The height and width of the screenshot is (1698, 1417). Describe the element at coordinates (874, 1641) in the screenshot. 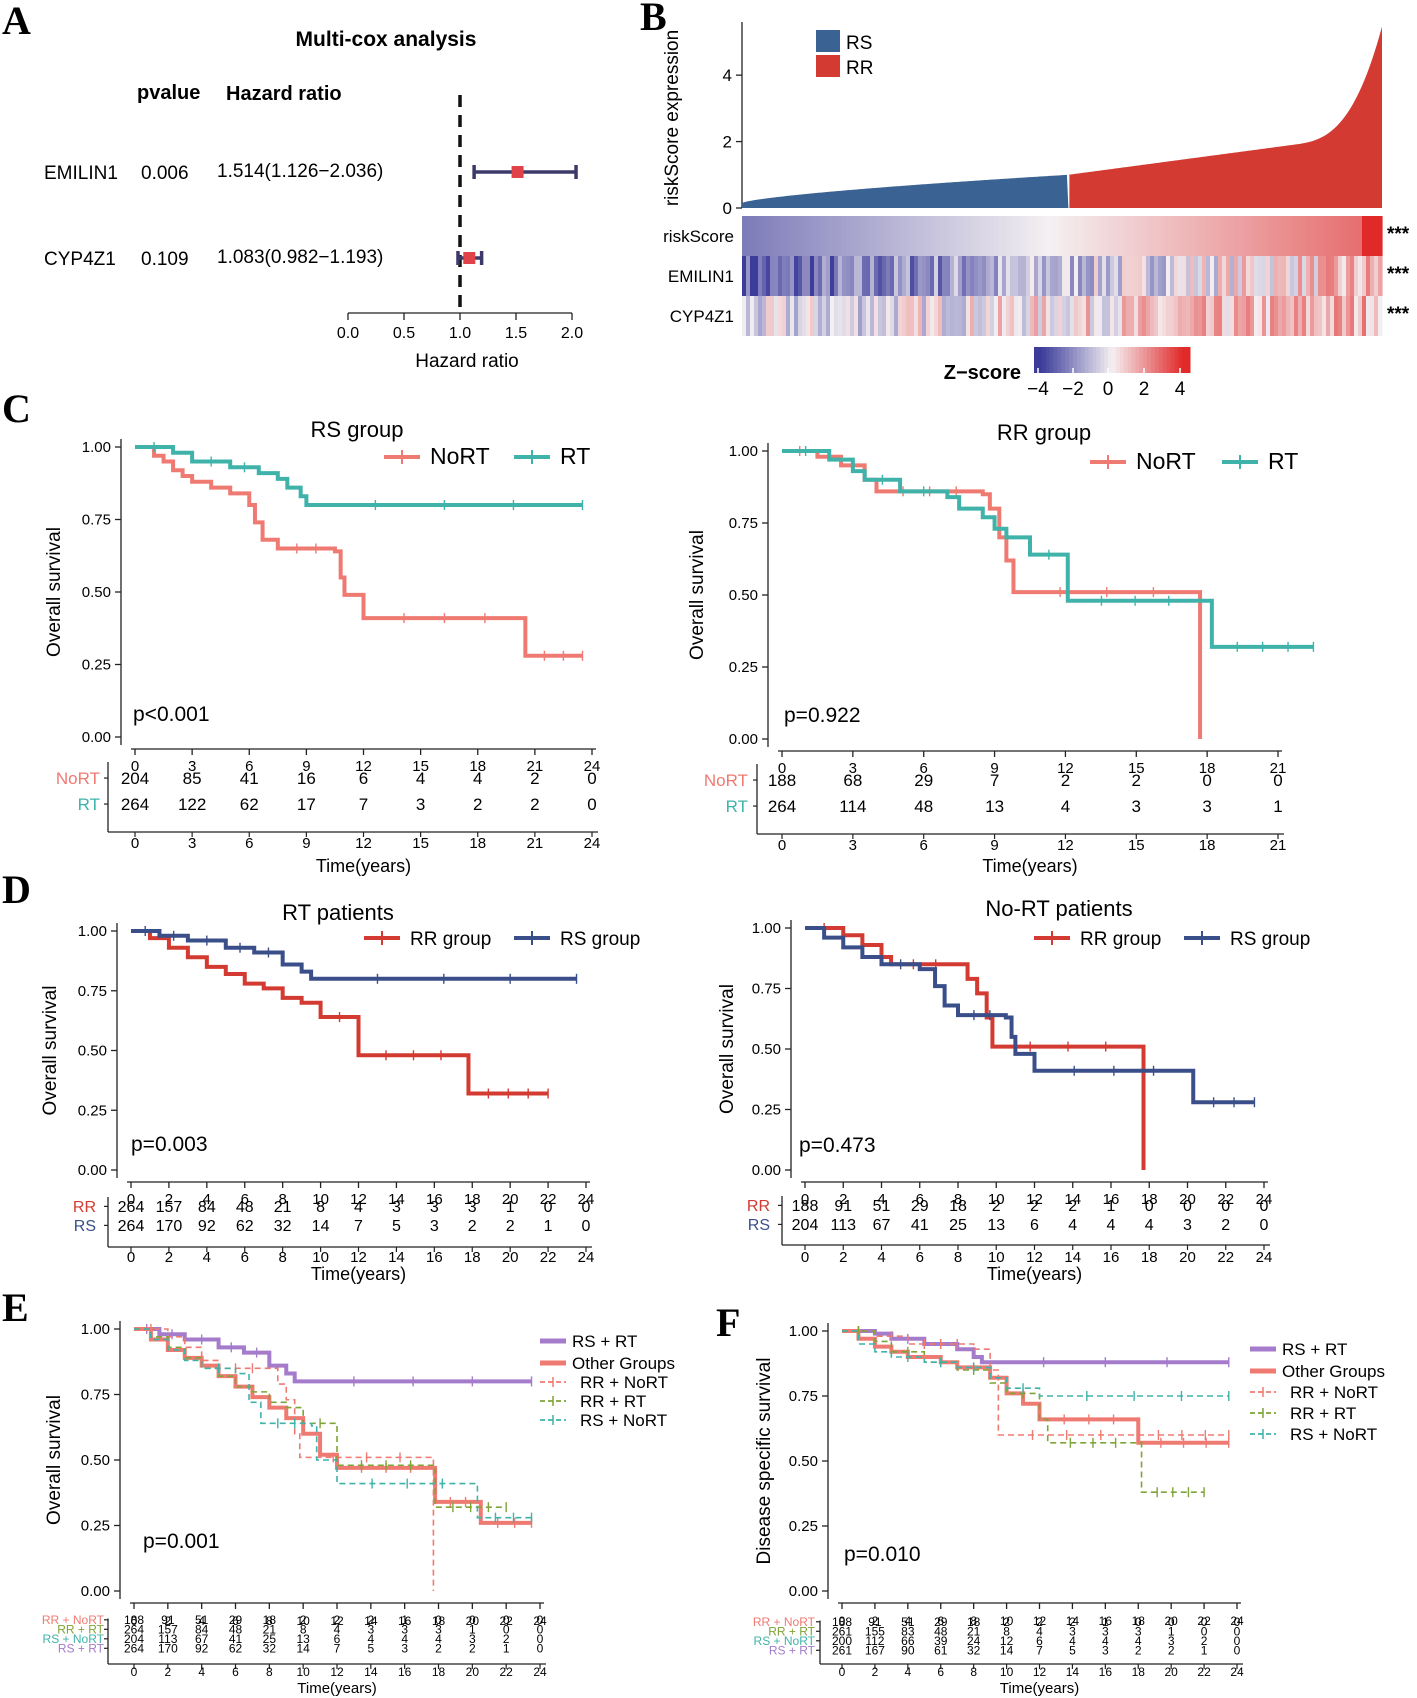

I see `risk-table-cell: 112` at that location.